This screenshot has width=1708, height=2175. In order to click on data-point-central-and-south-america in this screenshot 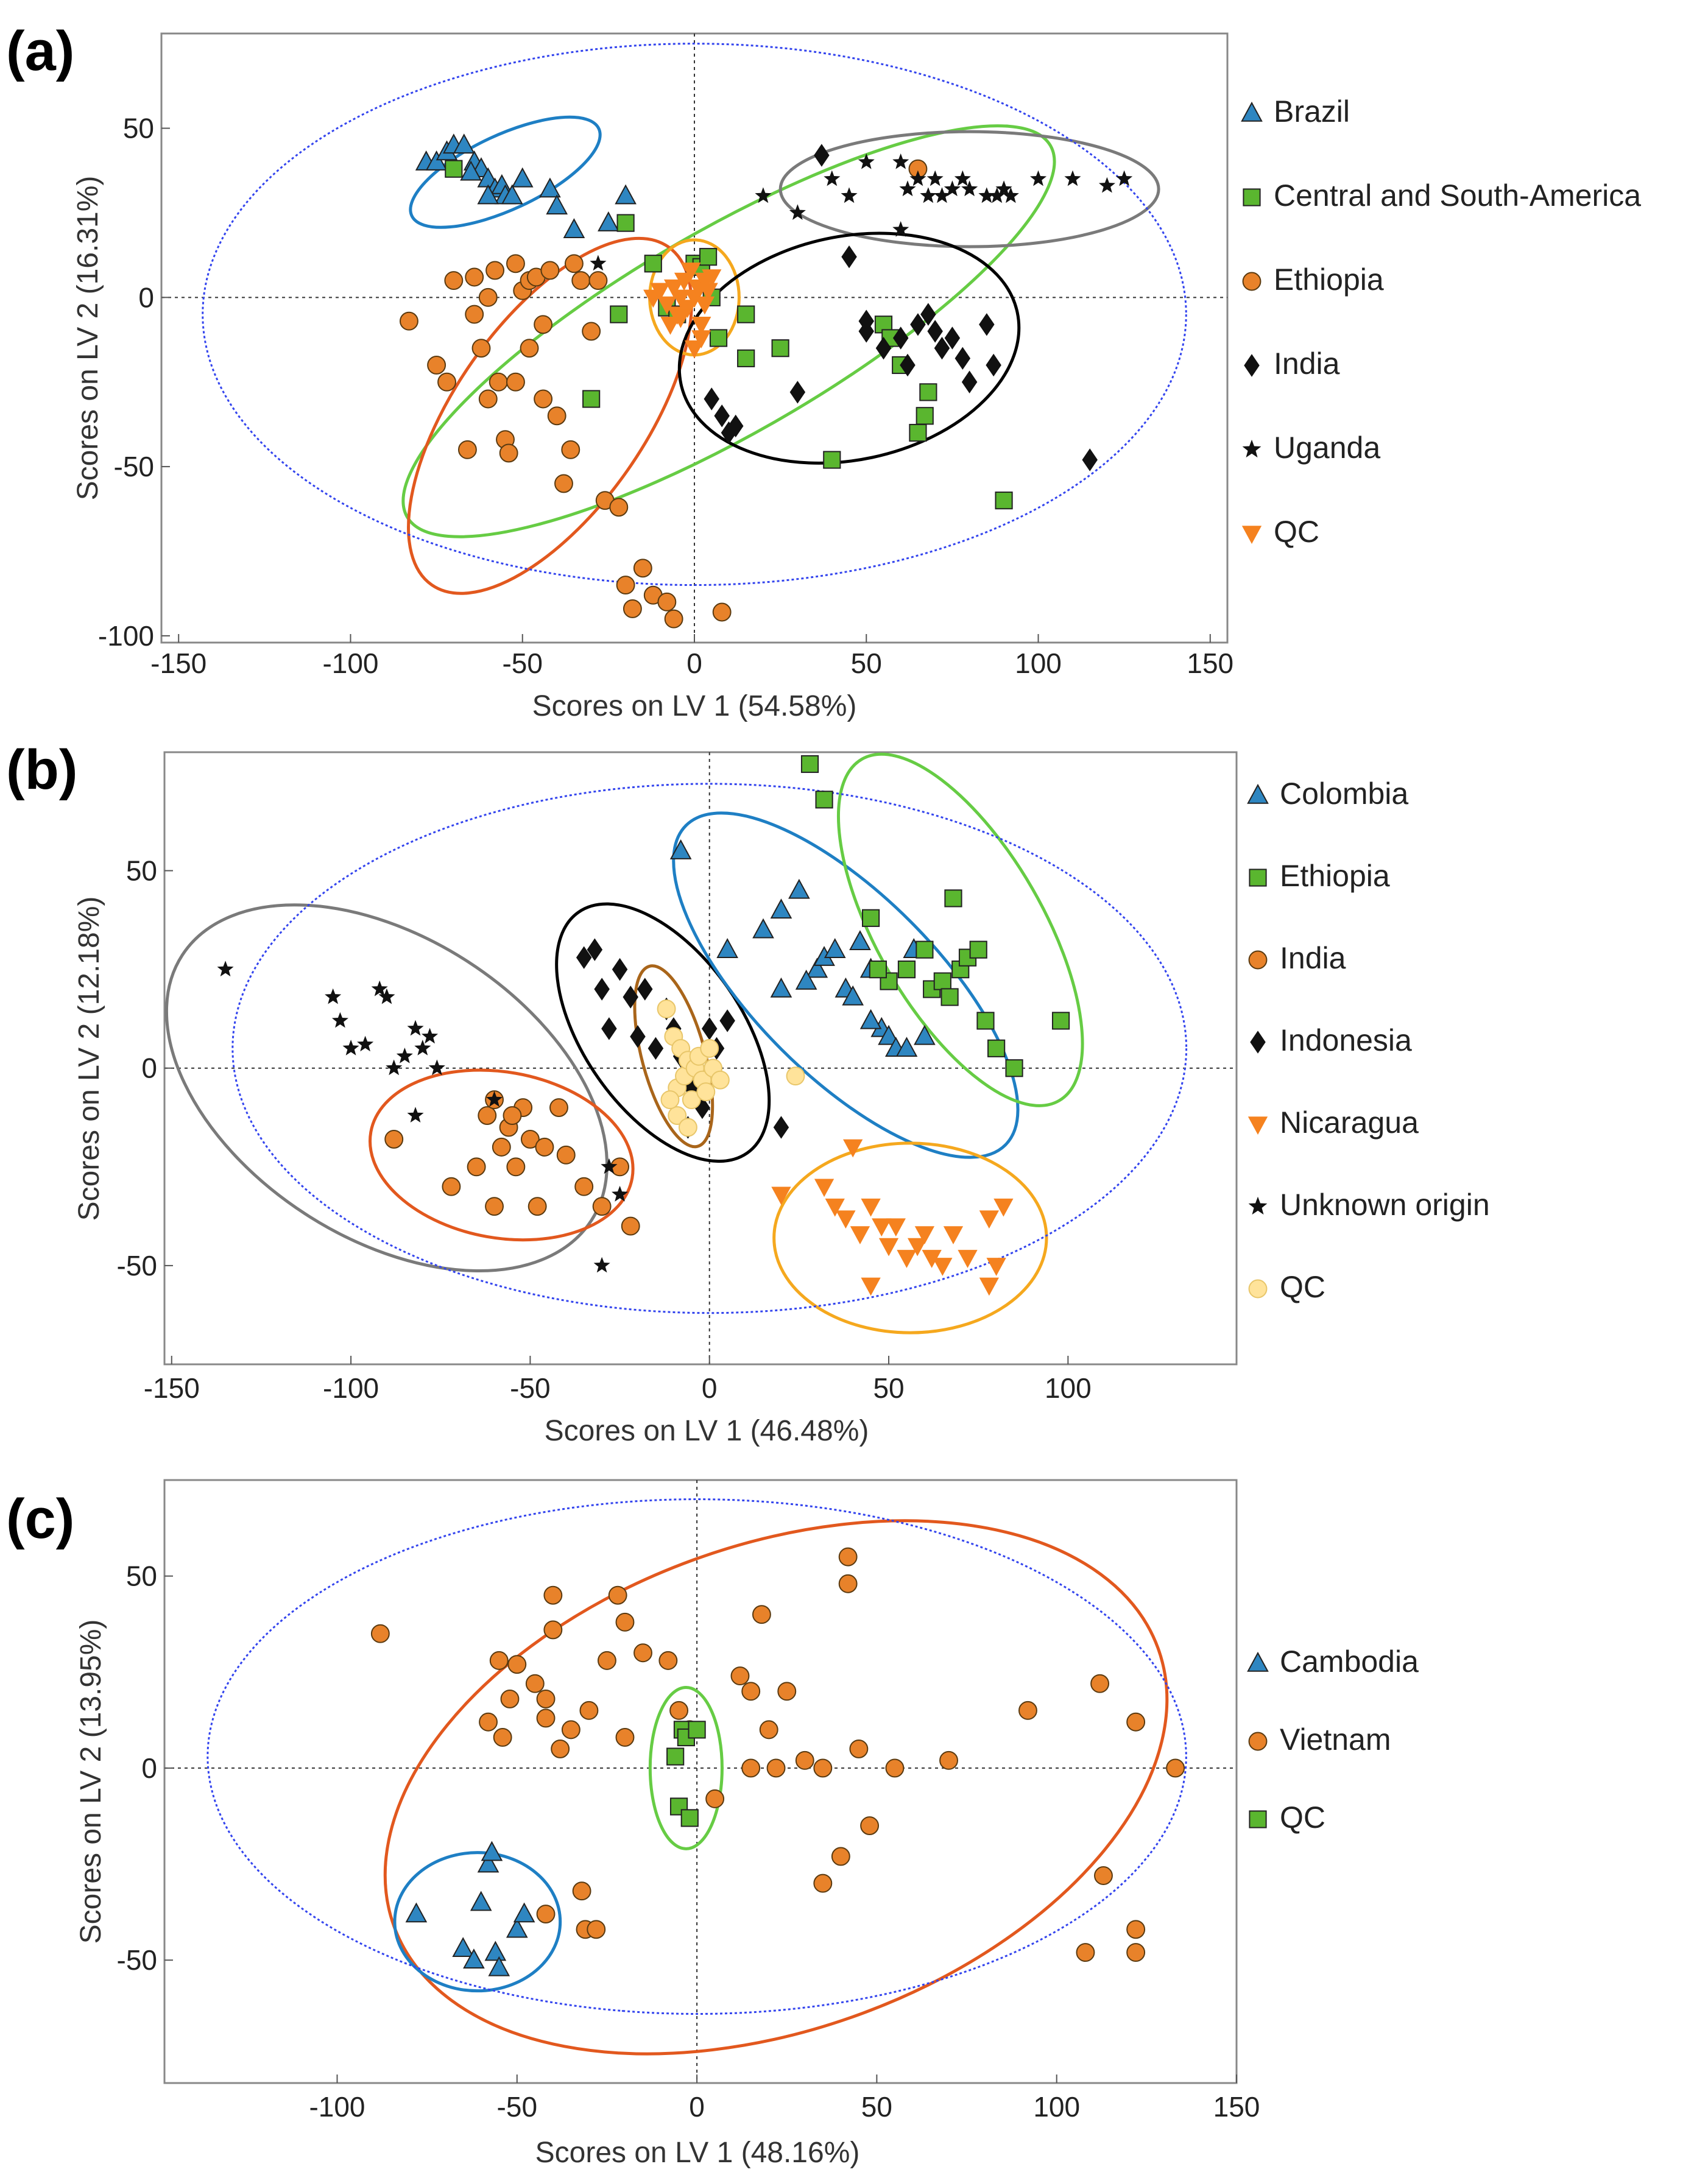, I will do `click(746, 314)`.